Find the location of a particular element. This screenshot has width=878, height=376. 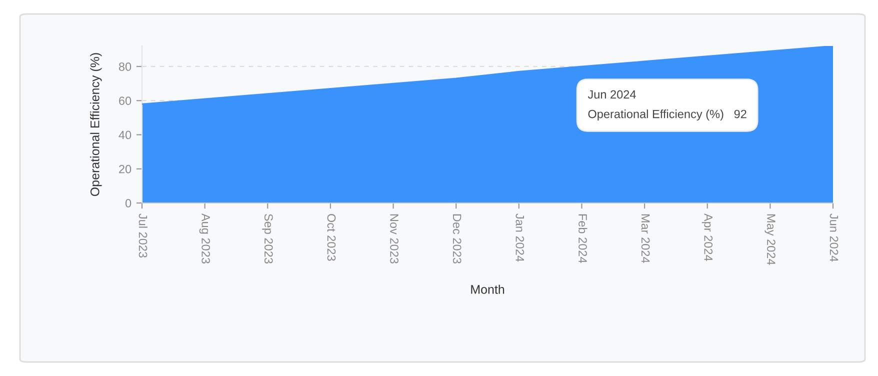

annotation: Jun 2024 Operational Efficiency (%) 92 is located at coordinates (667, 105).